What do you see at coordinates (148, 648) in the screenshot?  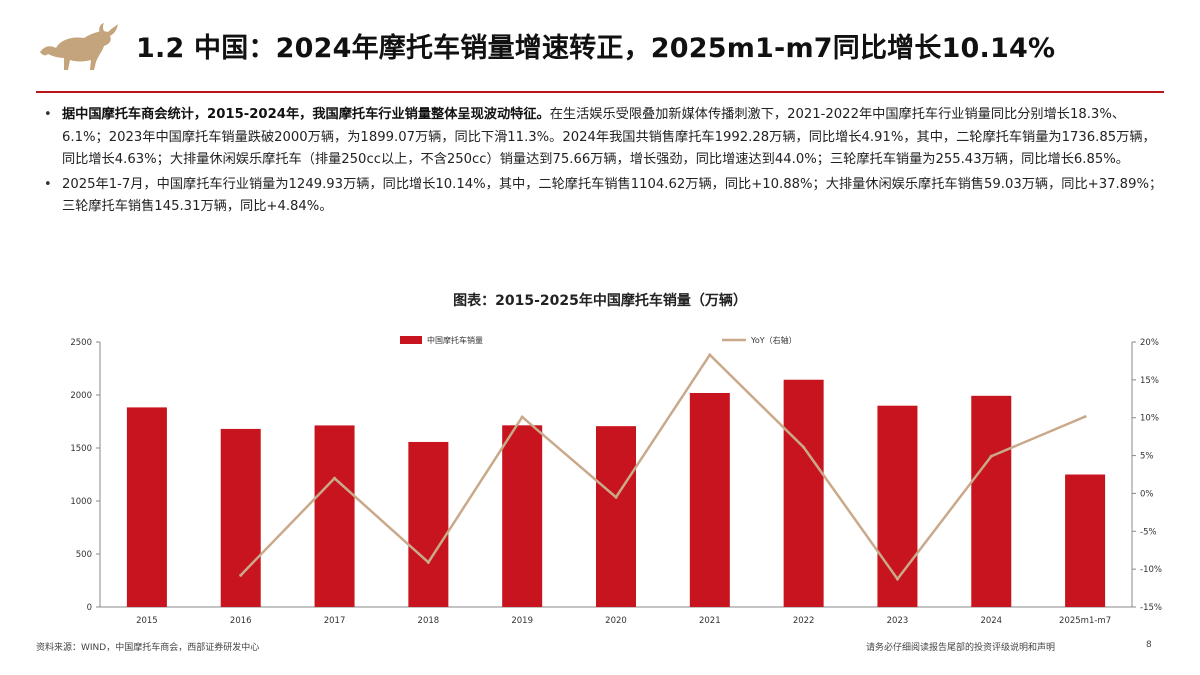 I see `source-note: 资料来源：WIND，中国摩托车商会，西部证券研发中心` at bounding box center [148, 648].